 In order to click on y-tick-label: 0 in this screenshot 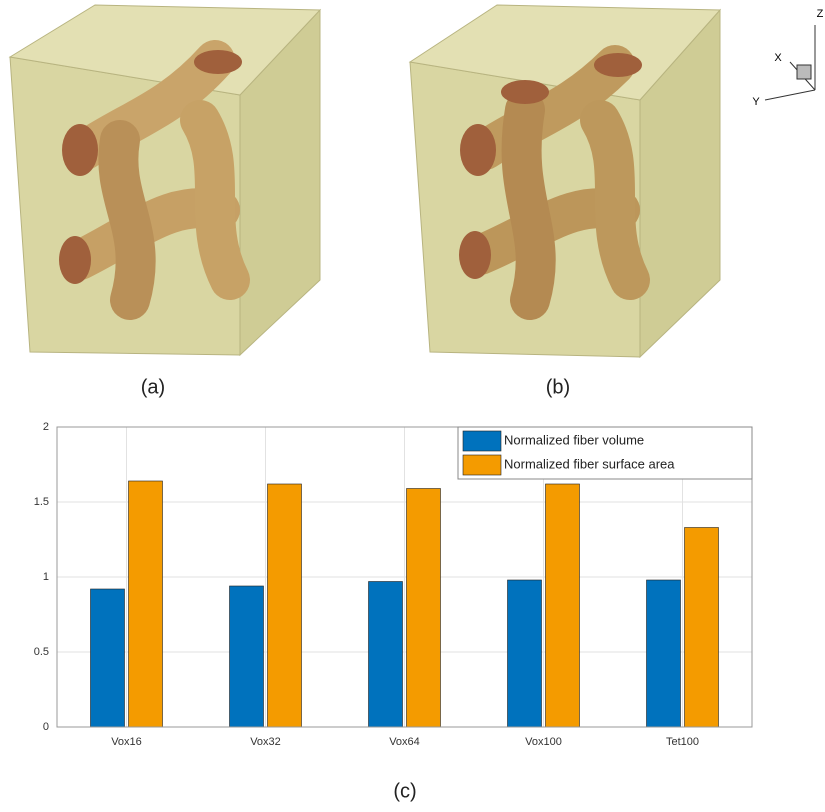, I will do `click(46, 727)`.